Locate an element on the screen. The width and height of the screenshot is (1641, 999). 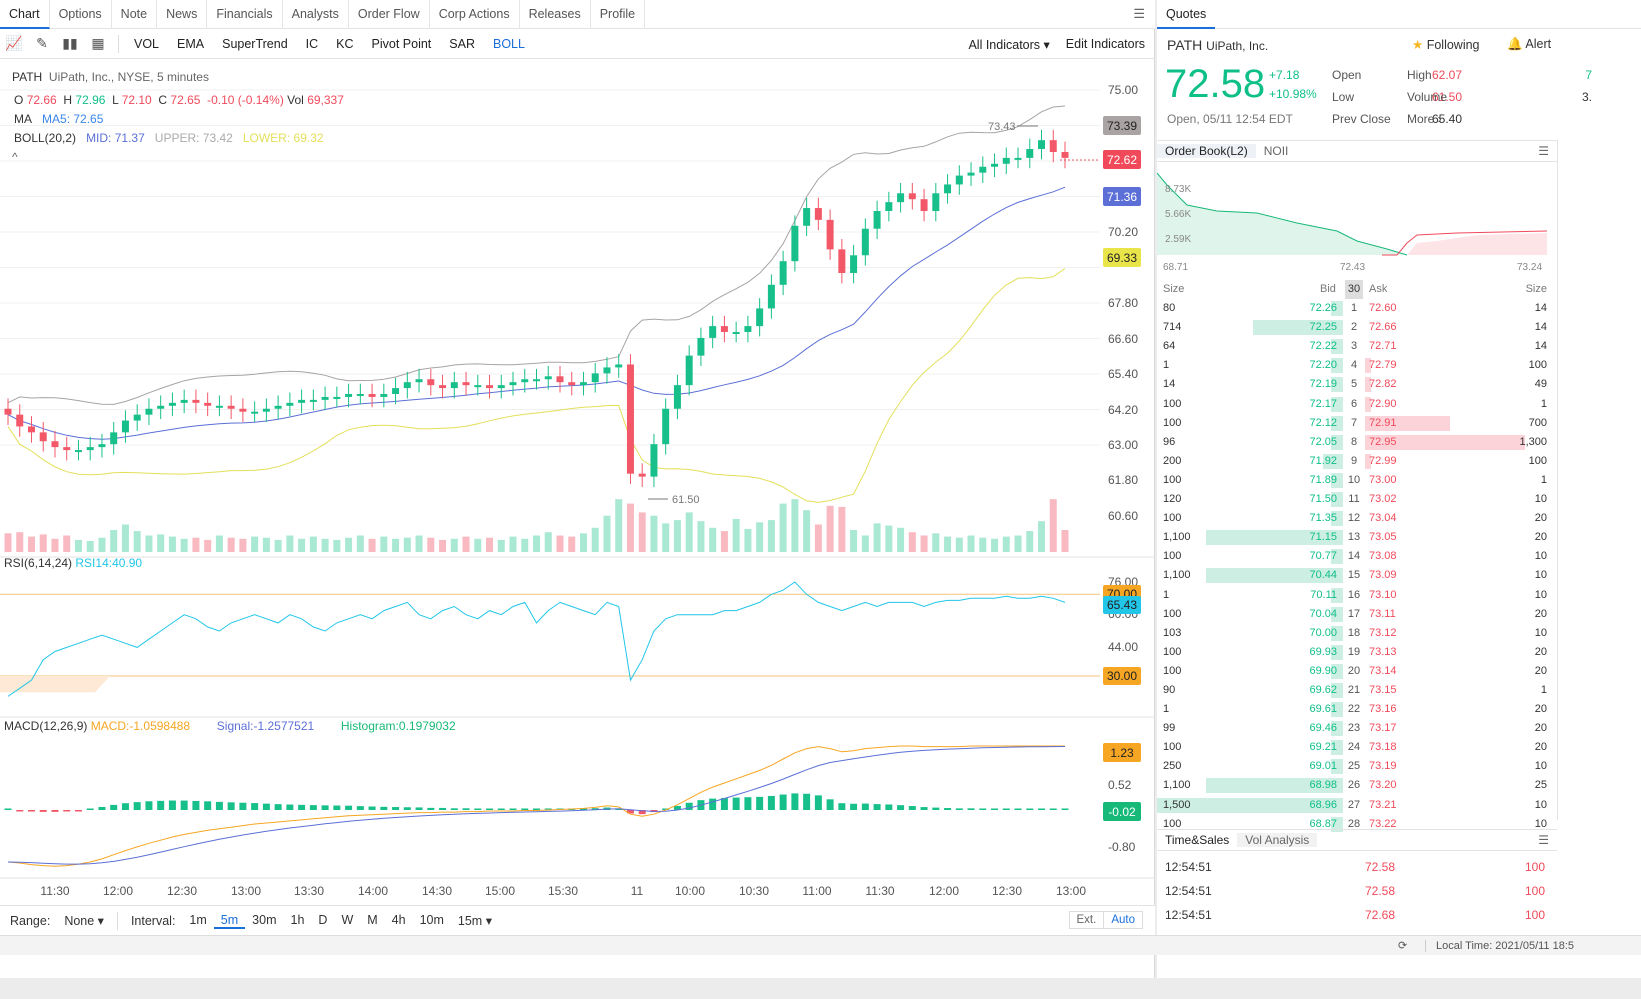
tab-vol-analysis: Vol Analysis is located at coordinates (1277, 840).